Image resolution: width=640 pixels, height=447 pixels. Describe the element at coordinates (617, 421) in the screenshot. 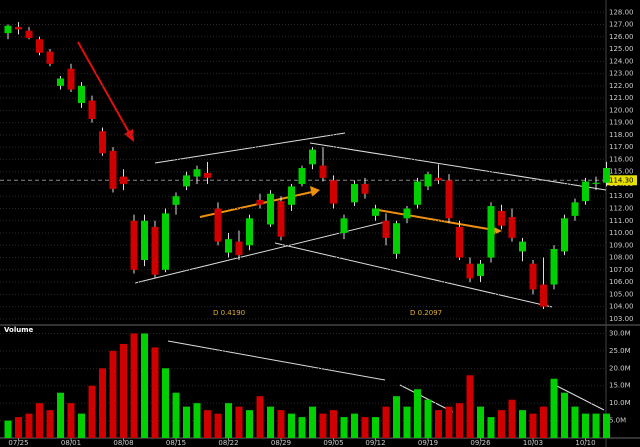

I see `y-tick-label: 5.0M` at that location.